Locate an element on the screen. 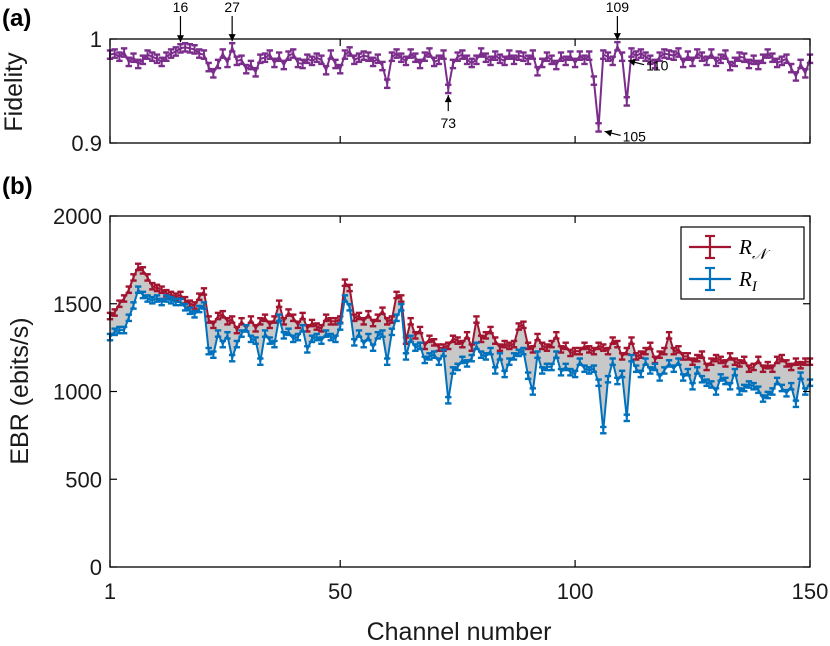 This screenshot has height=646, width=830. x-tick-label: 50 is located at coordinates (340, 591).